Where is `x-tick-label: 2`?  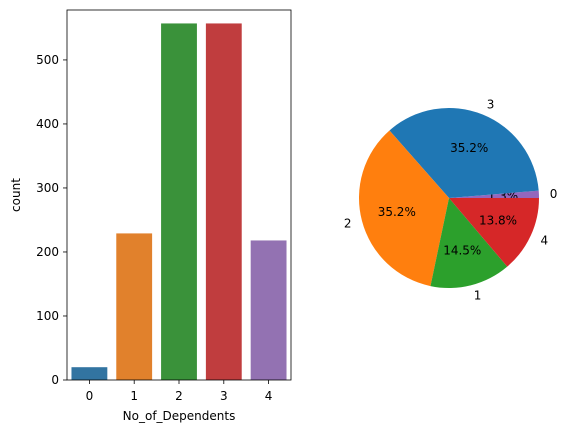 x-tick-label: 2 is located at coordinates (179, 396).